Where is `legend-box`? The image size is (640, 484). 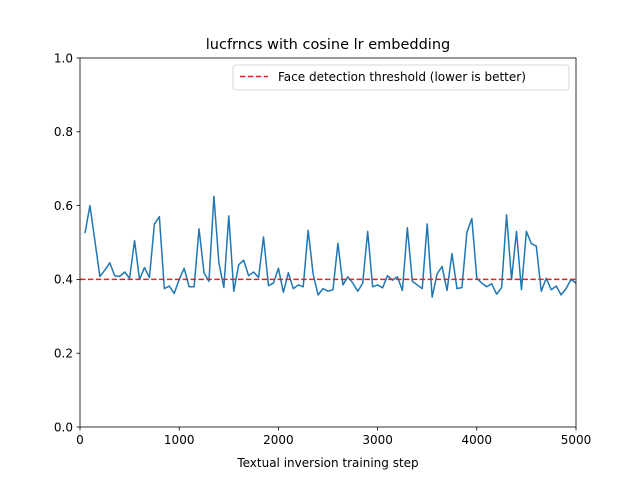 legend-box is located at coordinates (401, 77).